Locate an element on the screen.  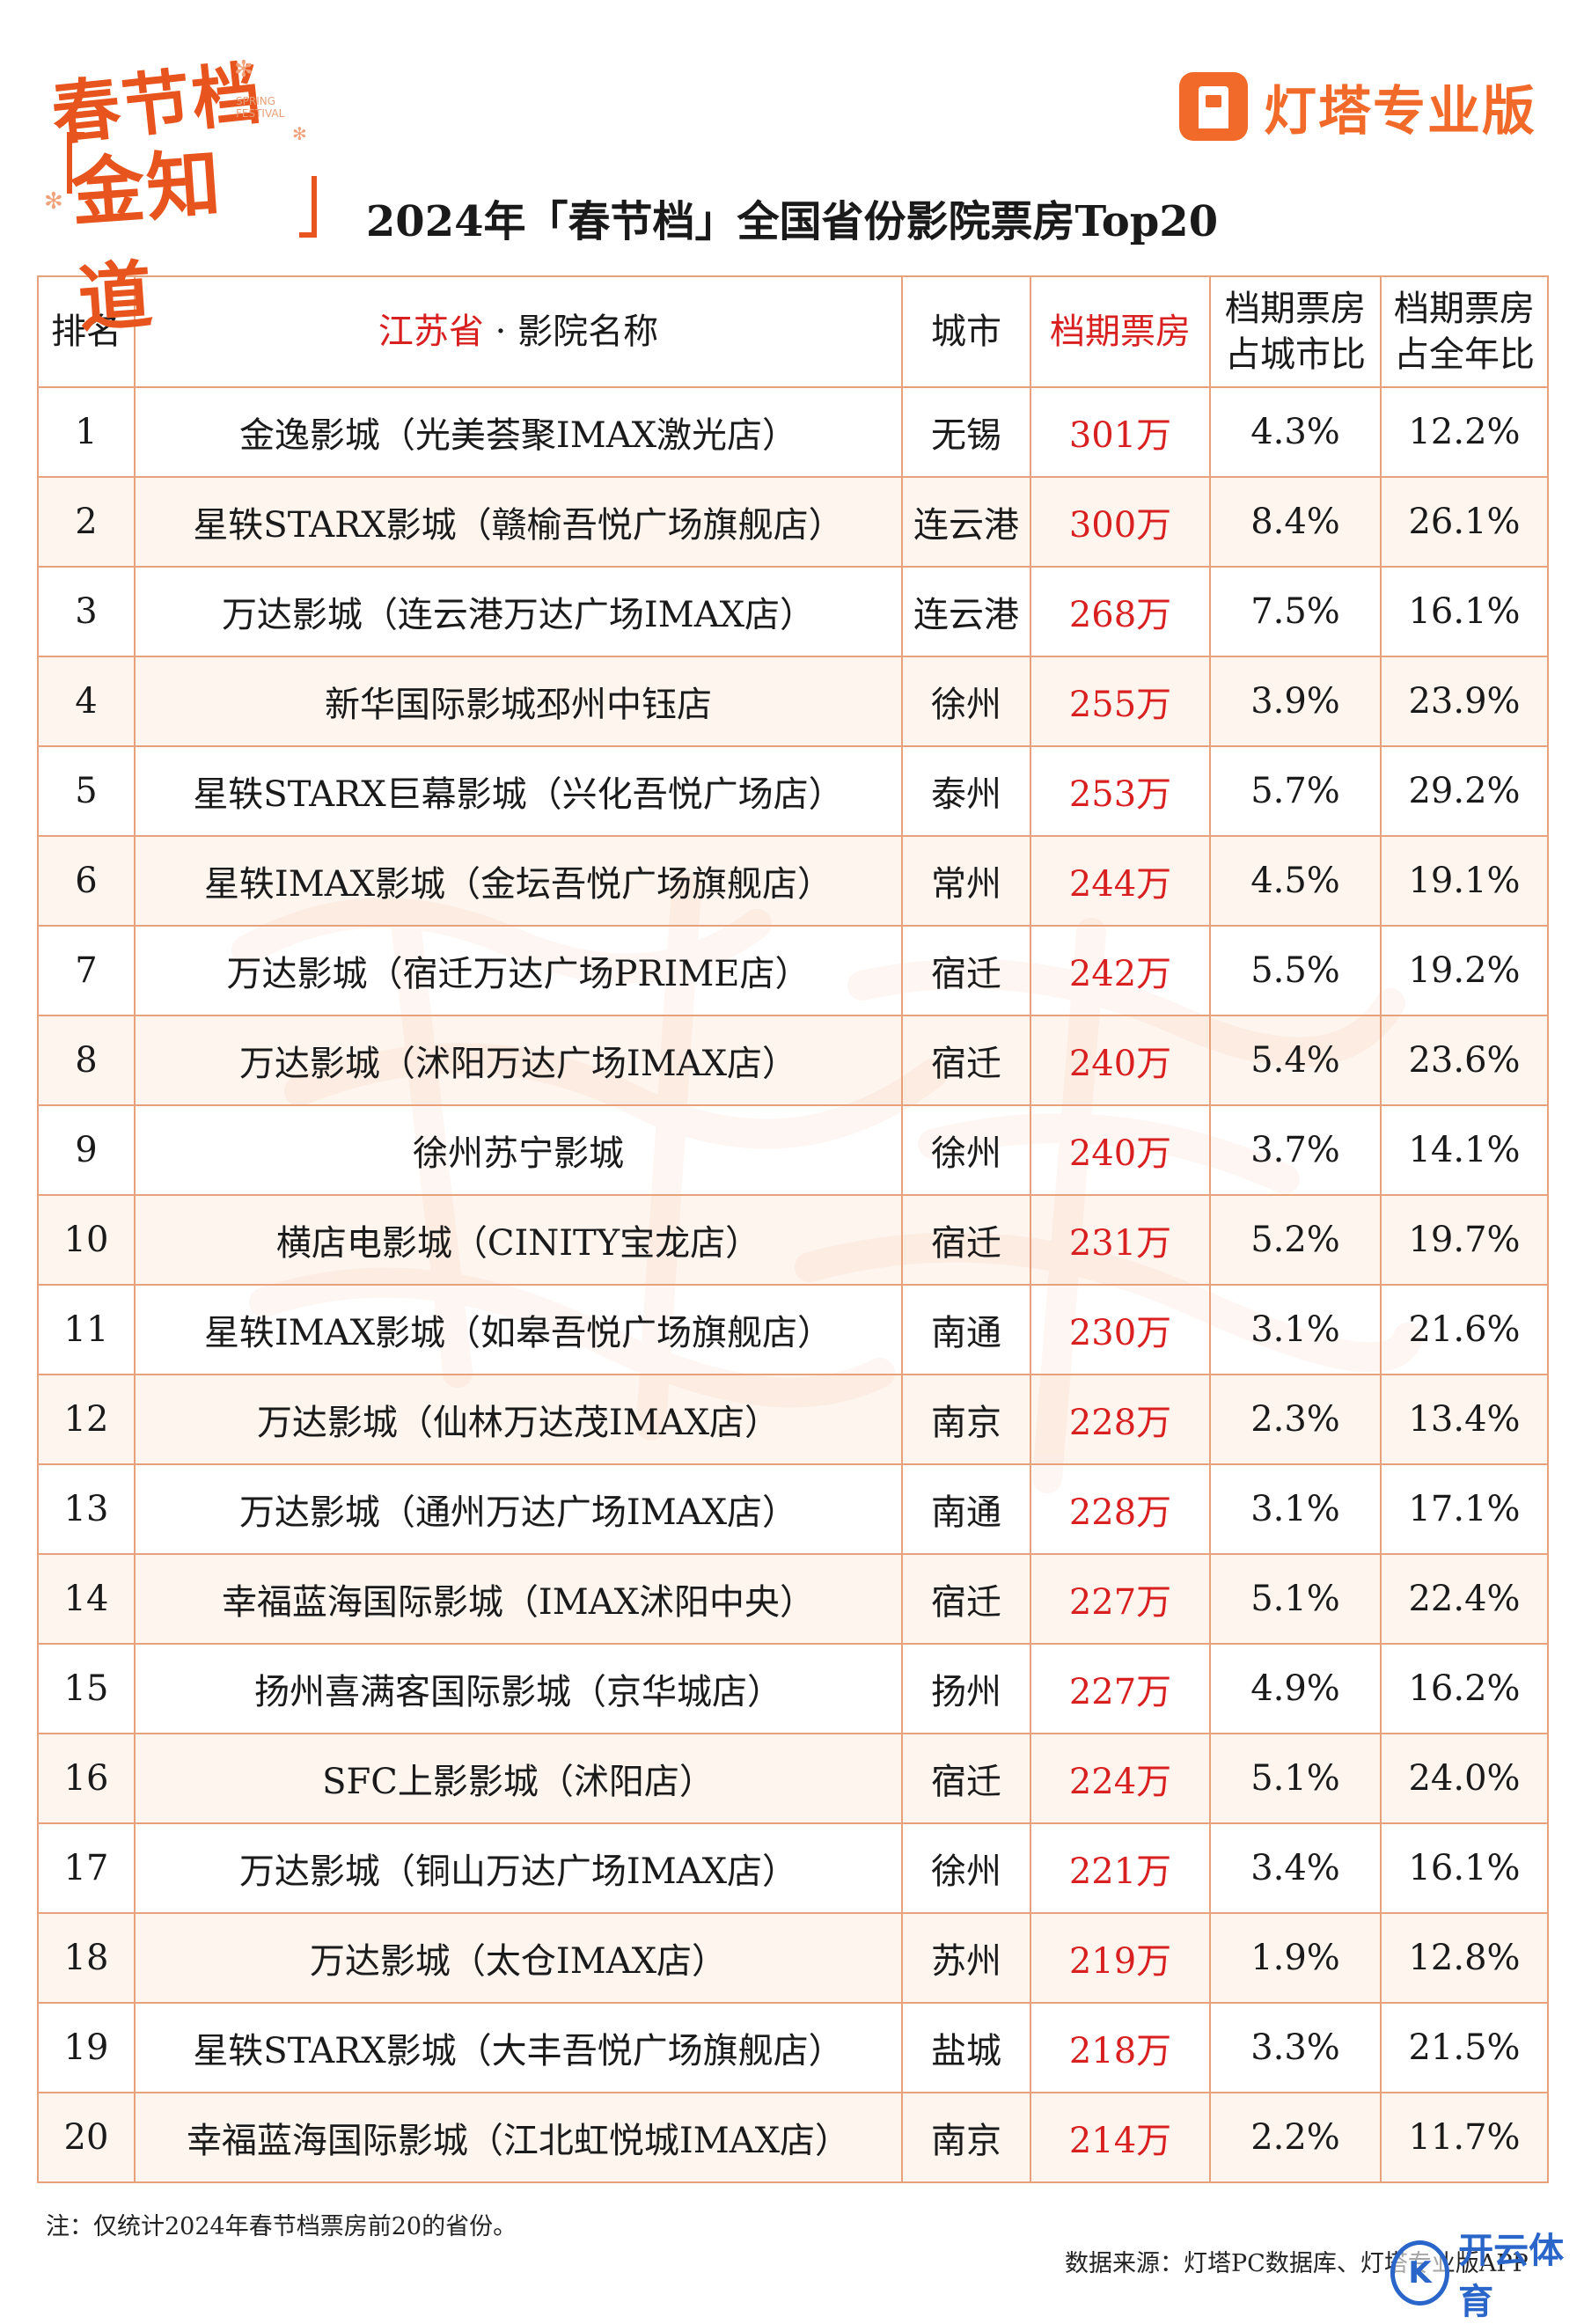
cinema-name-cell: 扬州喜满客国际影城（京华城店） is located at coordinates (518, 1688).